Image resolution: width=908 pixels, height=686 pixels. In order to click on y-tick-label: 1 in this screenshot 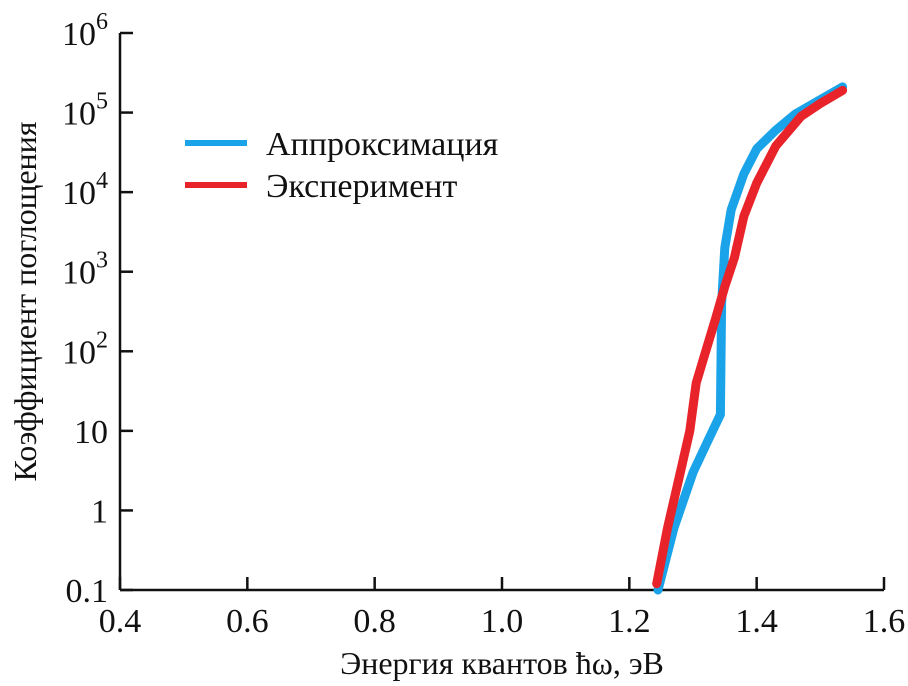, I will do `click(99, 511)`.